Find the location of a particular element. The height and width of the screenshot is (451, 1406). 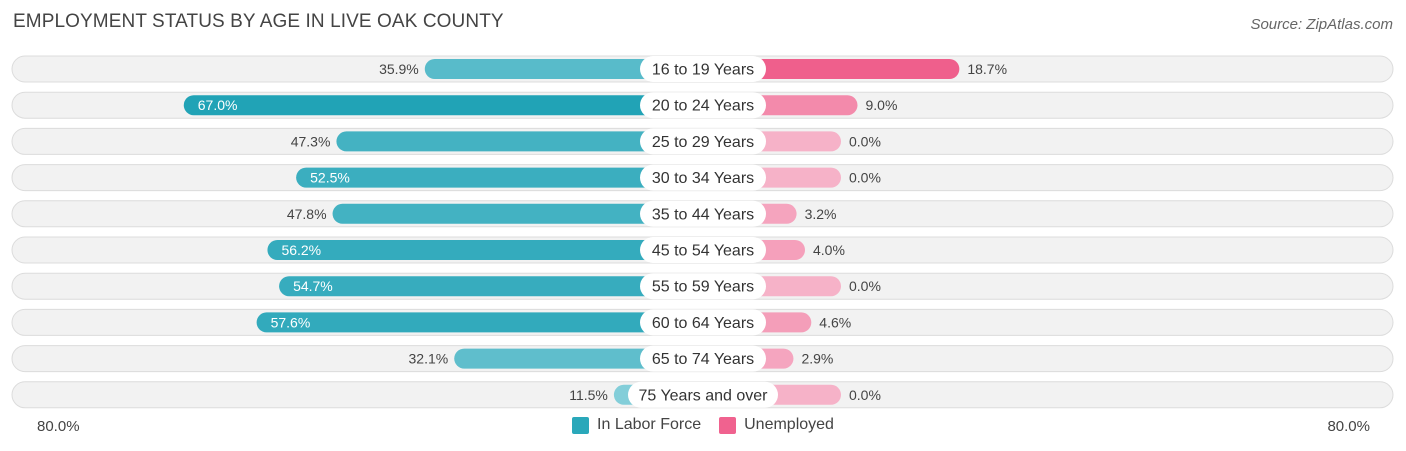

bar-unemployed is located at coordinates (831, 69).